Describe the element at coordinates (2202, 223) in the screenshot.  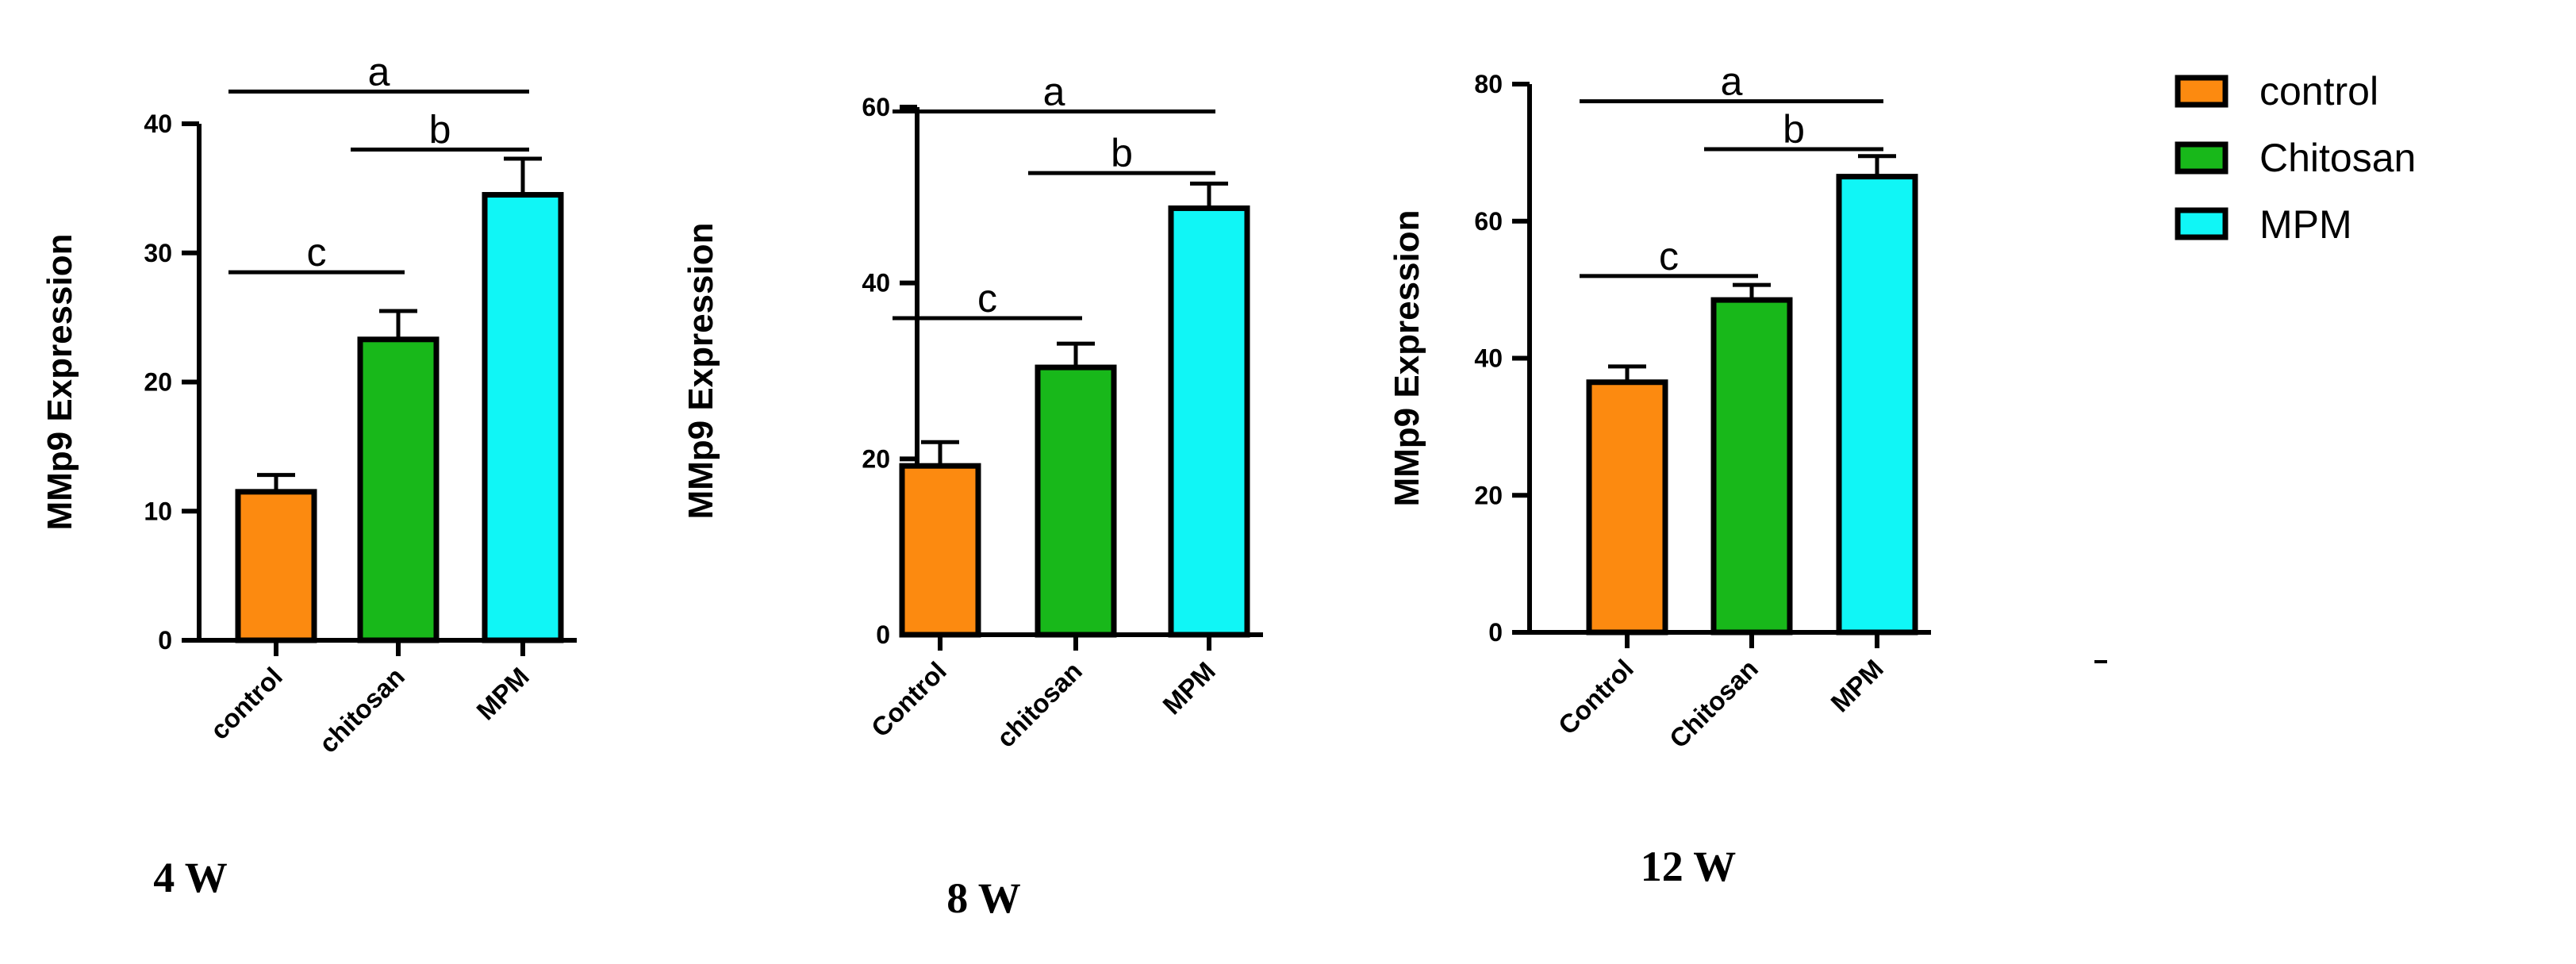
I see `legend-swatch-mpm` at that location.